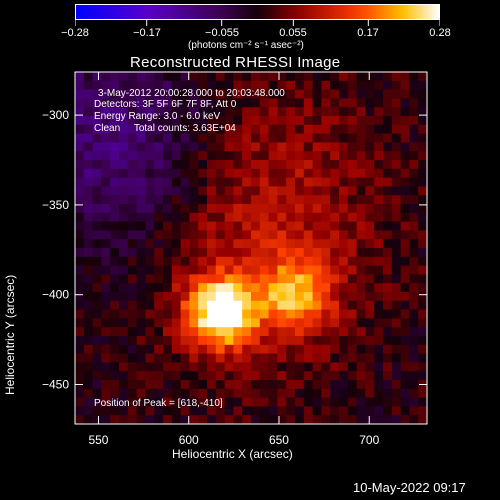  I want to click on colorbar-tick-label: −0.28, so click(75, 33).